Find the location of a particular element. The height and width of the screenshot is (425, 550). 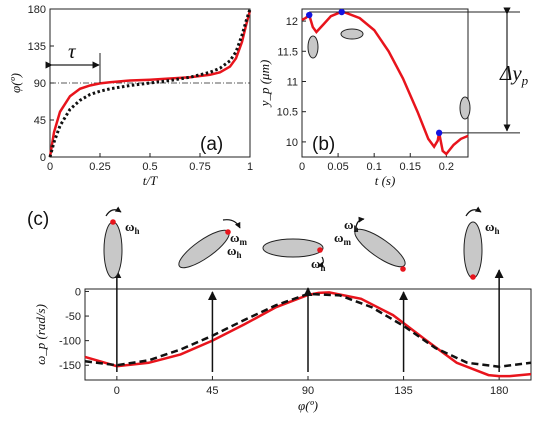

diagram-omega-m-3: ωm is located at coordinates (343, 238).